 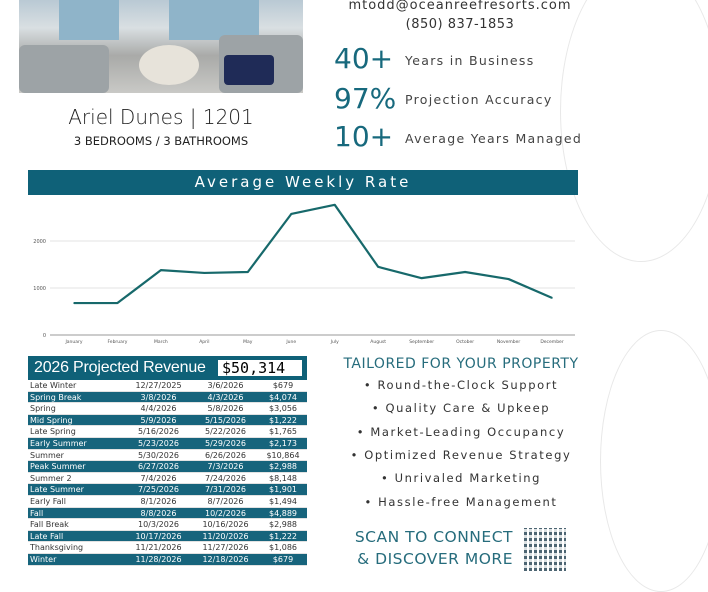 What do you see at coordinates (56, 397) in the screenshot?
I see `season-cell: Spring Break` at bounding box center [56, 397].